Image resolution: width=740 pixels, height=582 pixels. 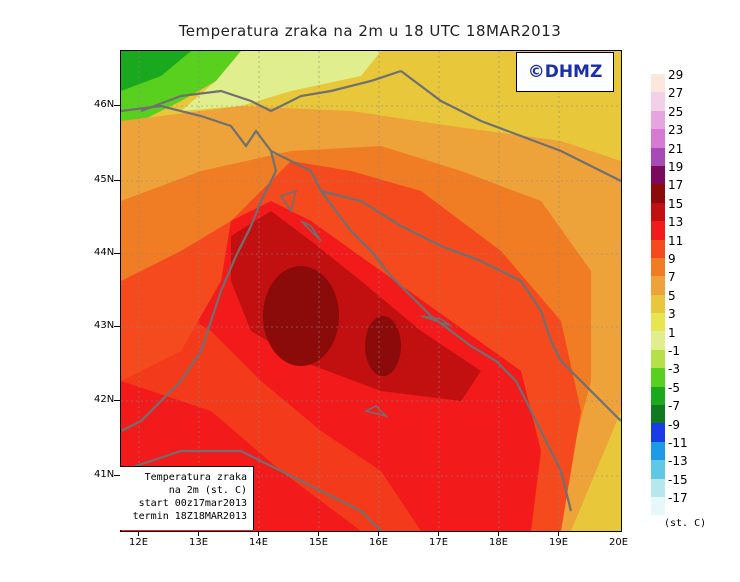 What do you see at coordinates (156, 71) in the screenshot?
I see `field-minus3c` at bounding box center [156, 71].